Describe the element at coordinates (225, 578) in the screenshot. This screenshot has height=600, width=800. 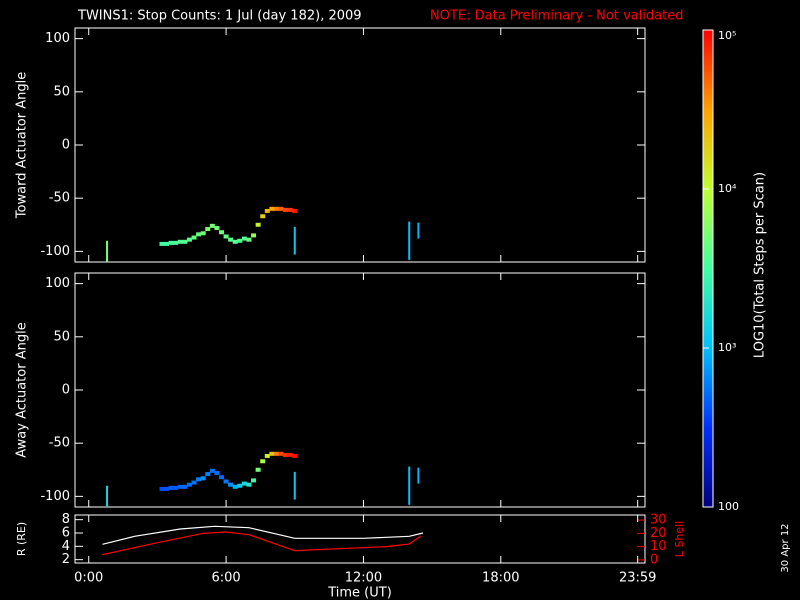
I see `x-tick-label: 6:00` at that location.